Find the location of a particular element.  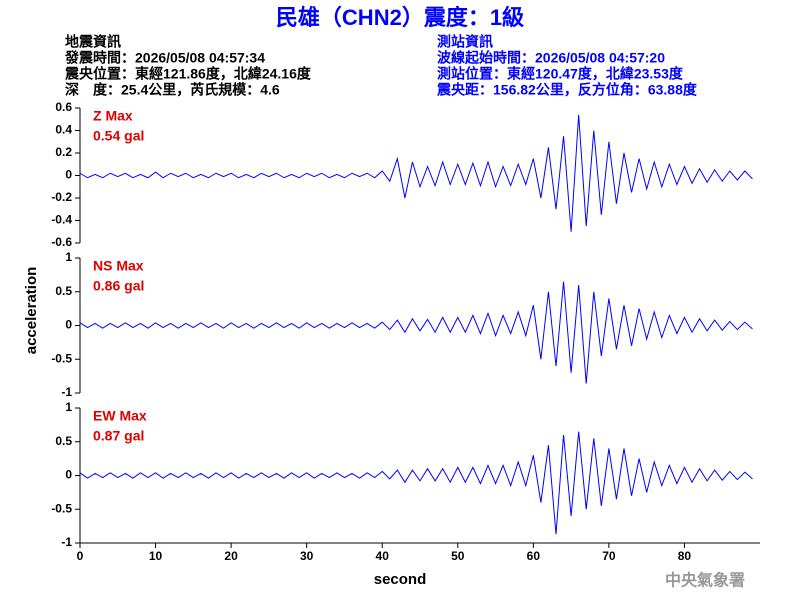

panel-label: EW Max is located at coordinates (120, 416).